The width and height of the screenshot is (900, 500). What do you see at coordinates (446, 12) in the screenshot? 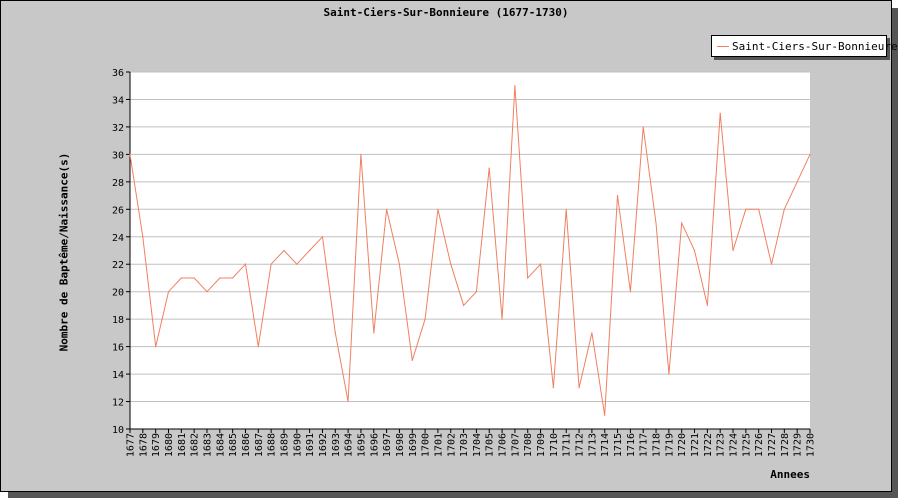
I see `chart-title: Saint-Ciers-Sur-Bonnieure (1677-1730)` at bounding box center [446, 12].